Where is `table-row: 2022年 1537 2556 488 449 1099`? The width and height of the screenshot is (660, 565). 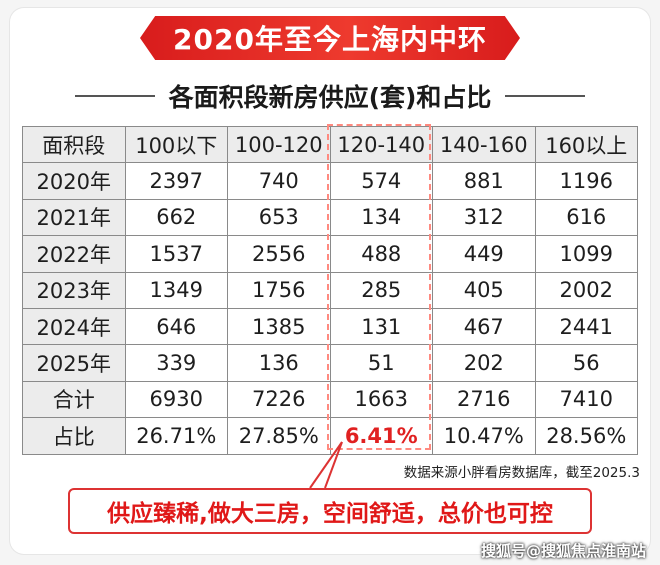
table-row: 2022年 1537 2556 488 449 1099 is located at coordinates (330, 254).